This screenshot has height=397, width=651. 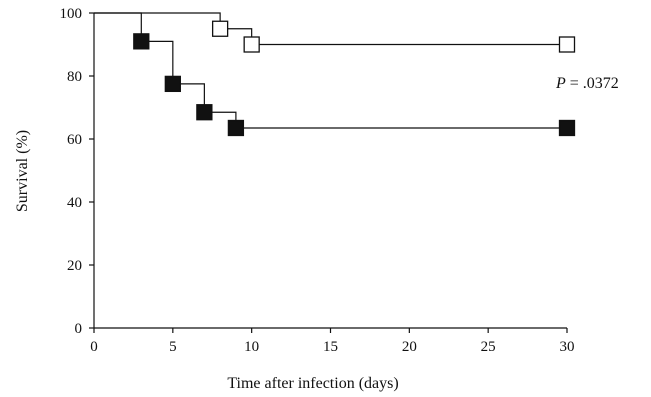 I want to click on p-value-annotation: P = .0372, so click(x=587, y=83).